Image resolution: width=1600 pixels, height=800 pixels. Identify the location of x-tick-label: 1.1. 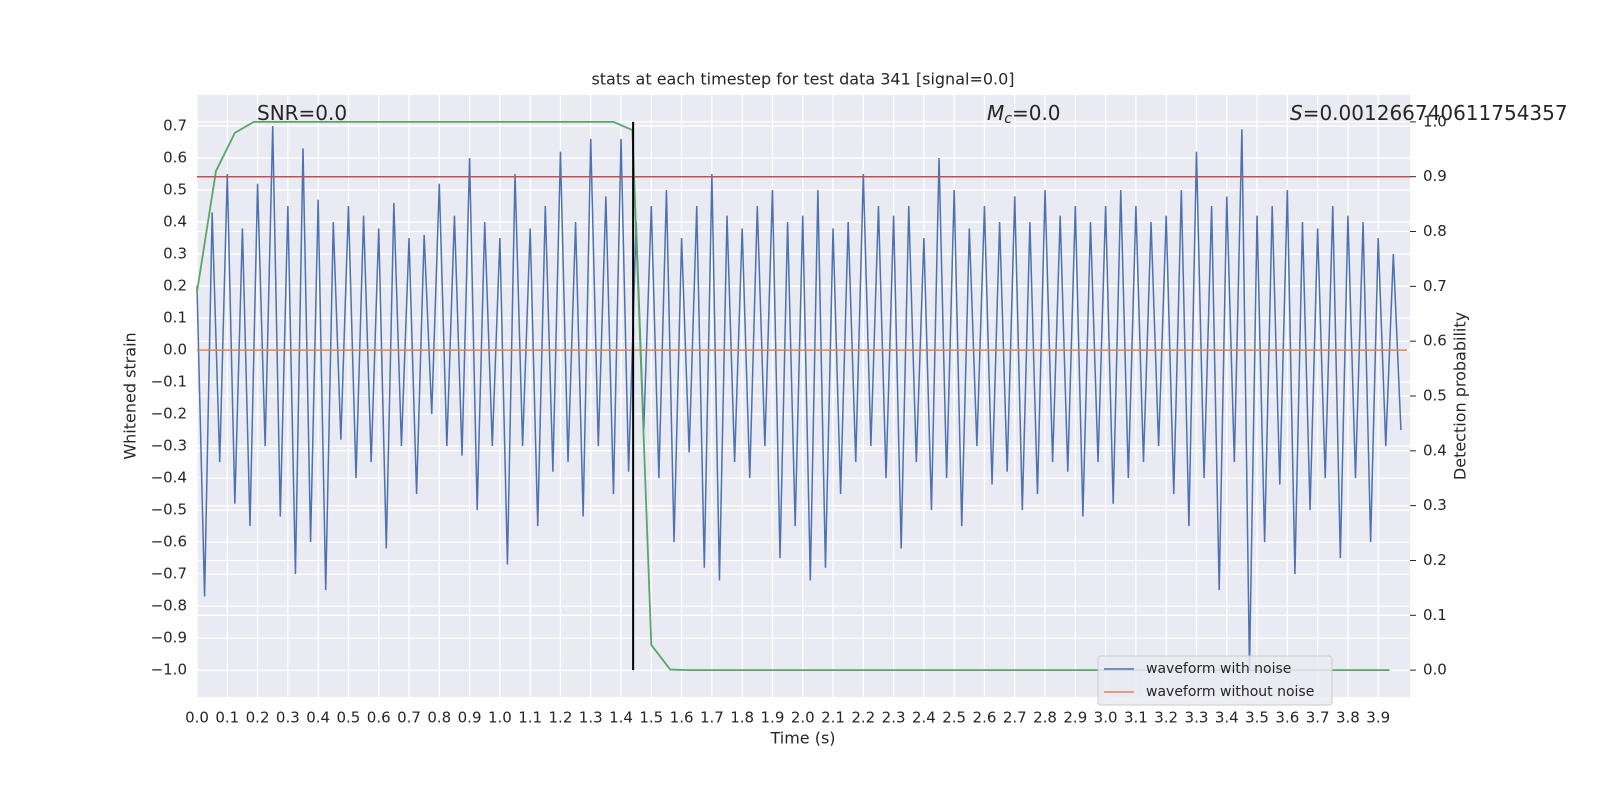
(530, 718).